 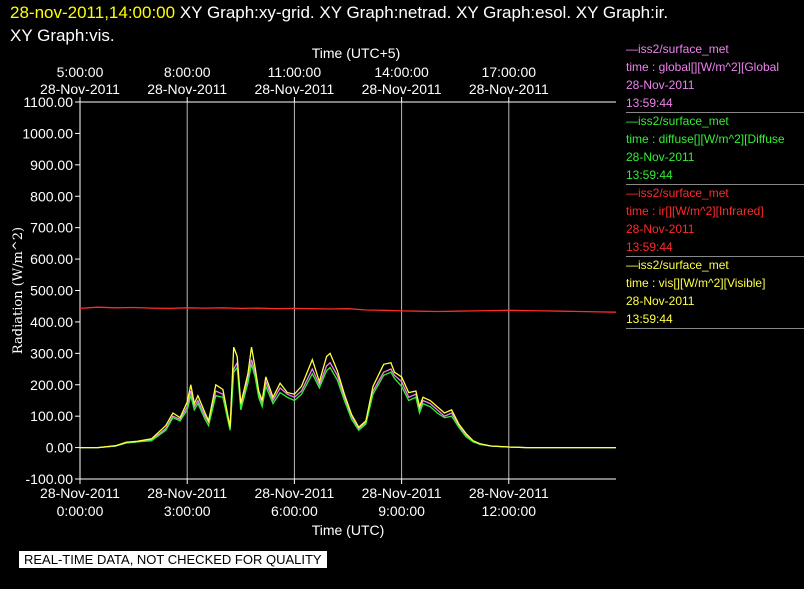 What do you see at coordinates (51, 196) in the screenshot?
I see `y-tick-label: 800.00` at bounding box center [51, 196].